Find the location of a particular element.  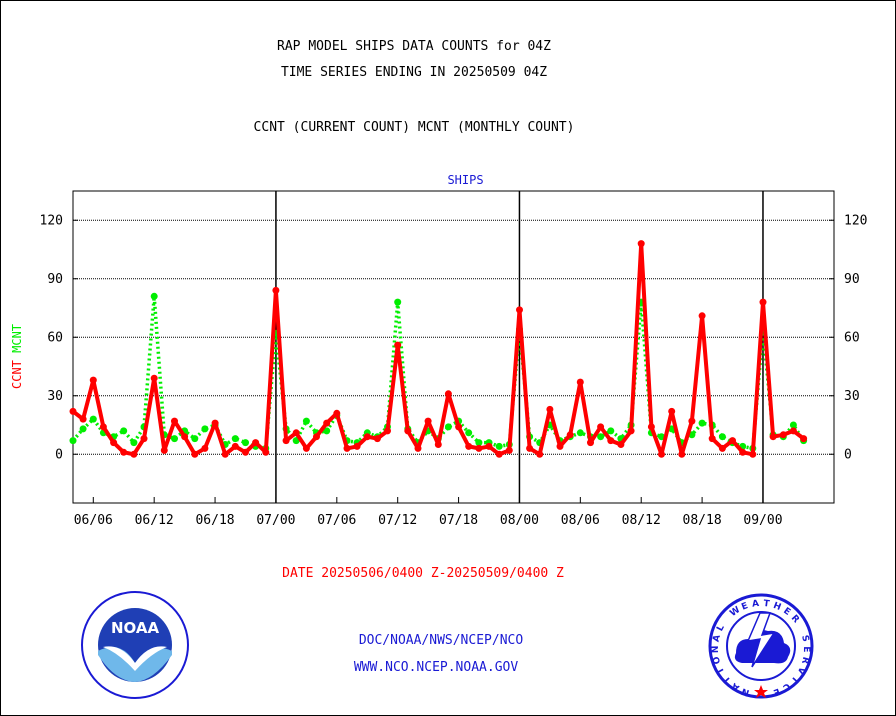

y-tick-label-right: 60 is located at coordinates (852, 337).